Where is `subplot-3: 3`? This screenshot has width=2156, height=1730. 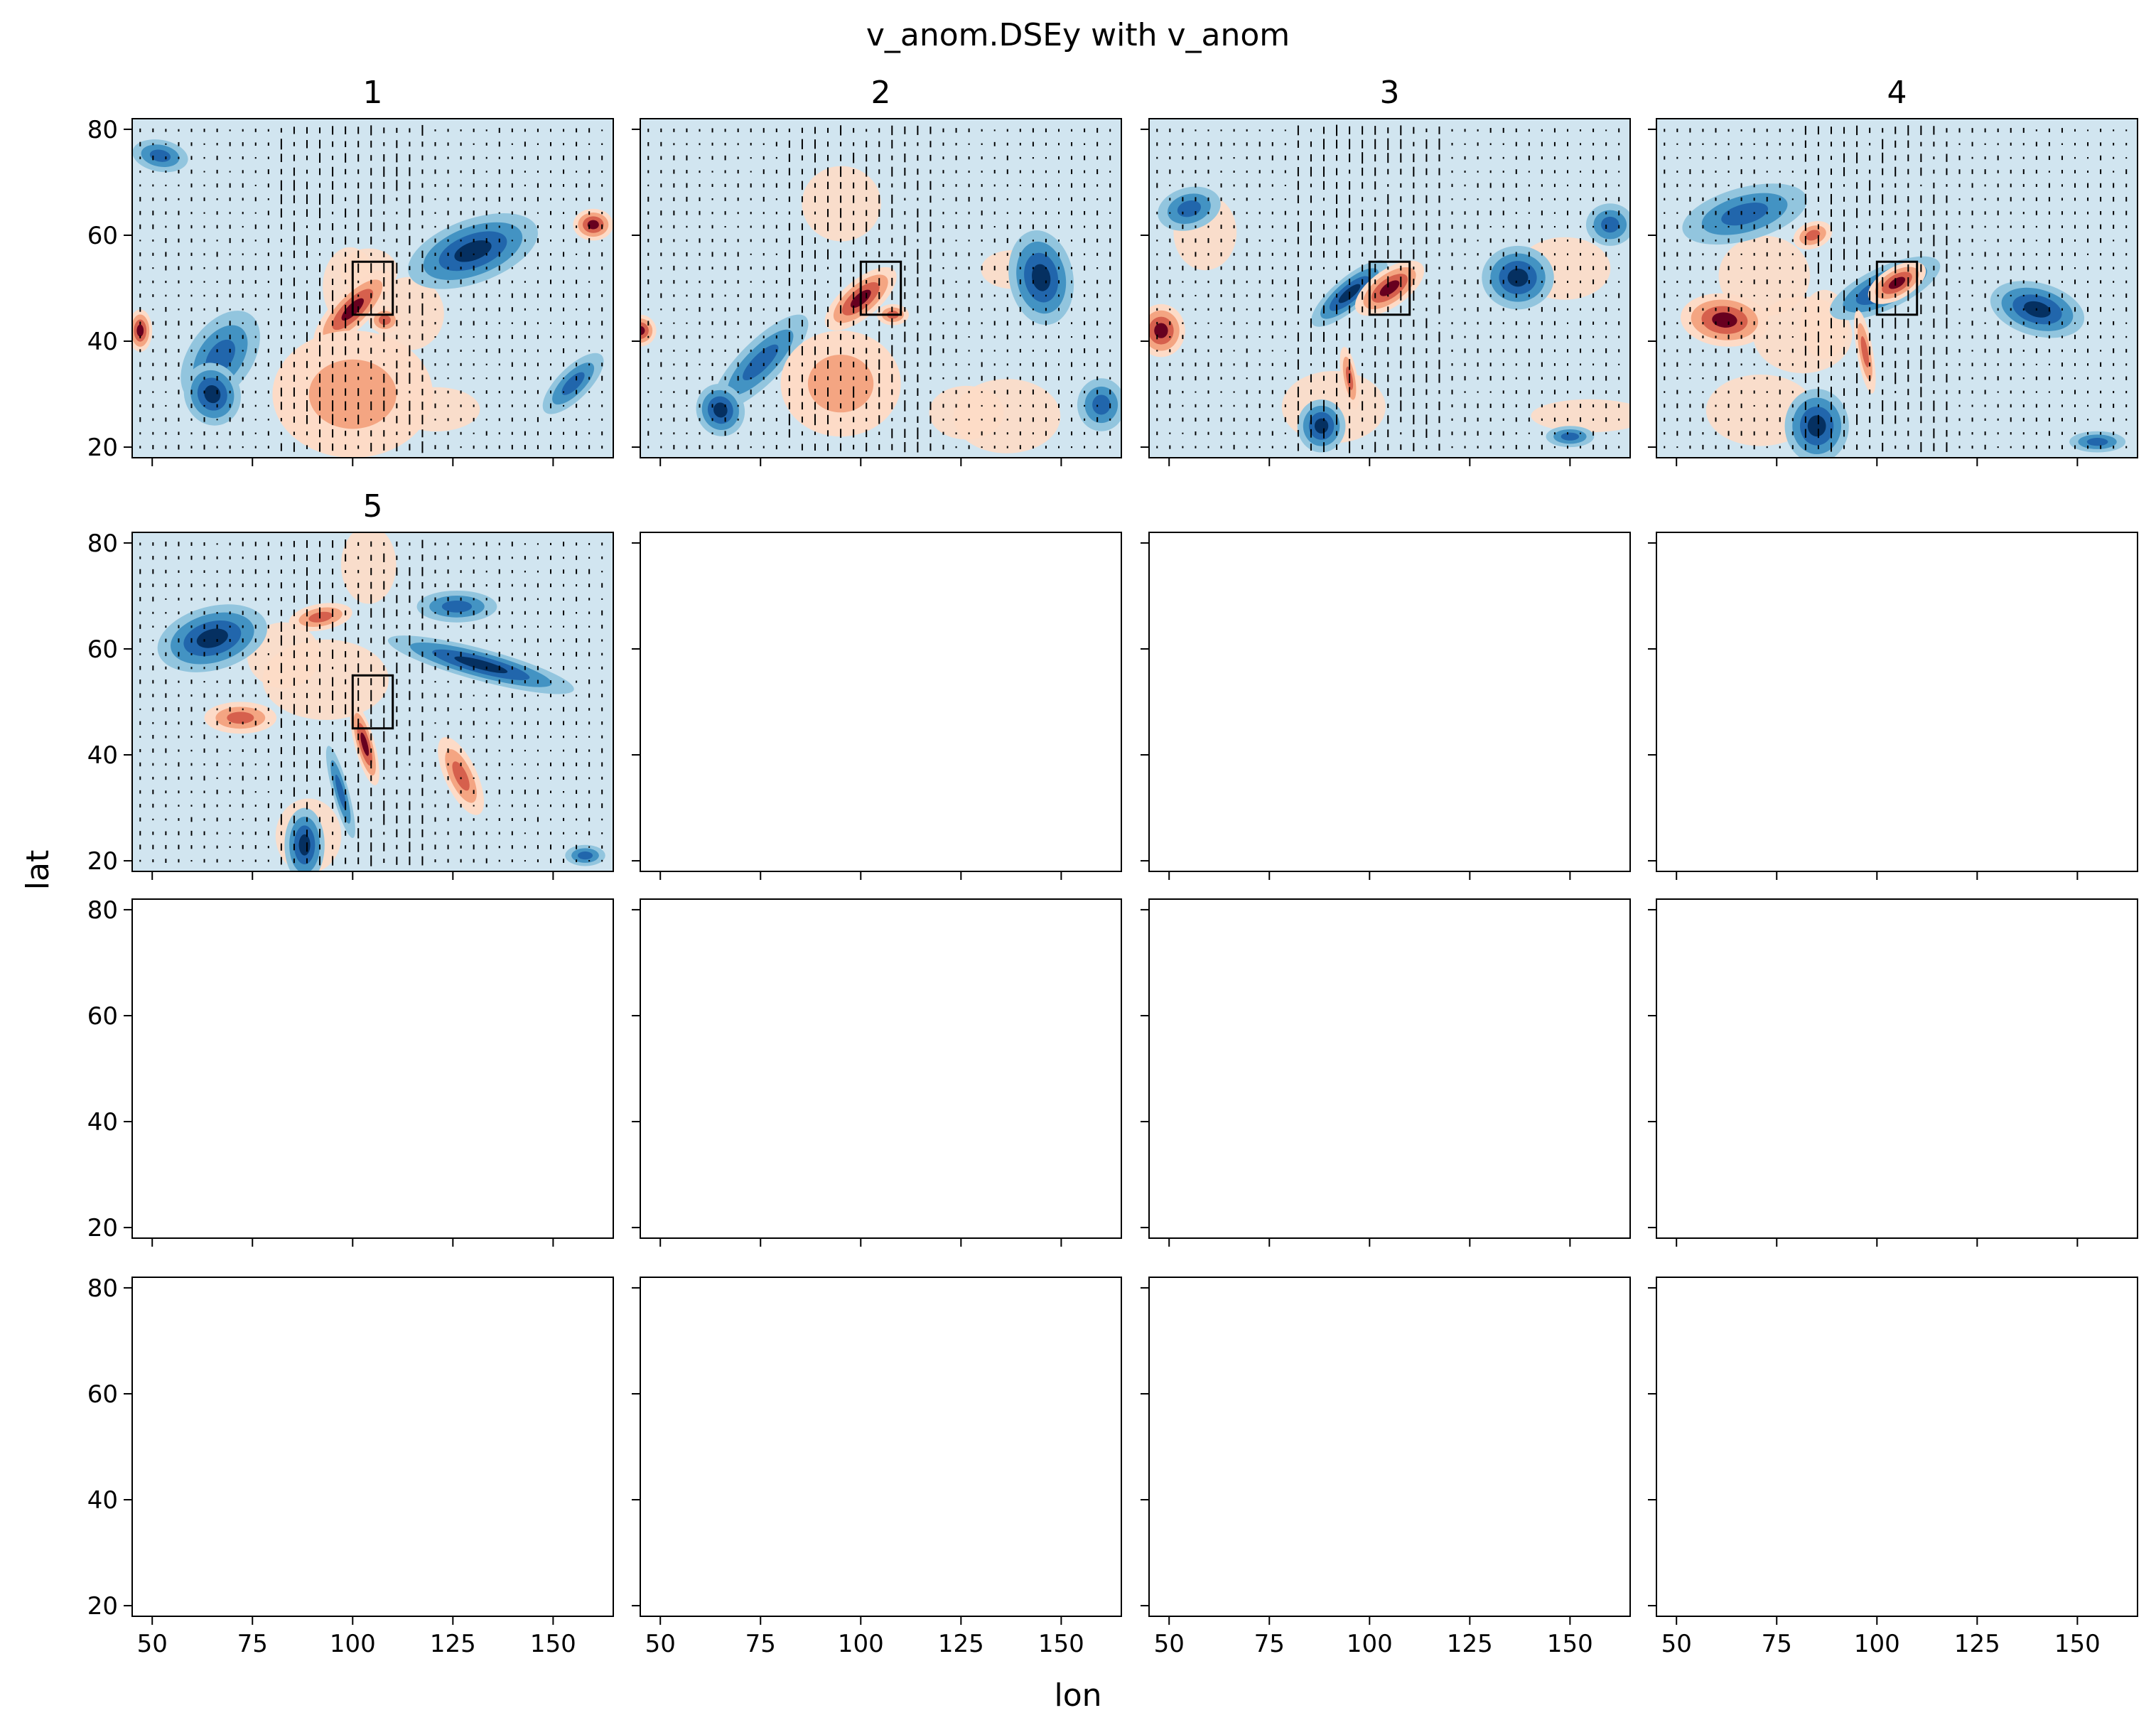
subplot-3: 3 is located at coordinates (1386, 270).